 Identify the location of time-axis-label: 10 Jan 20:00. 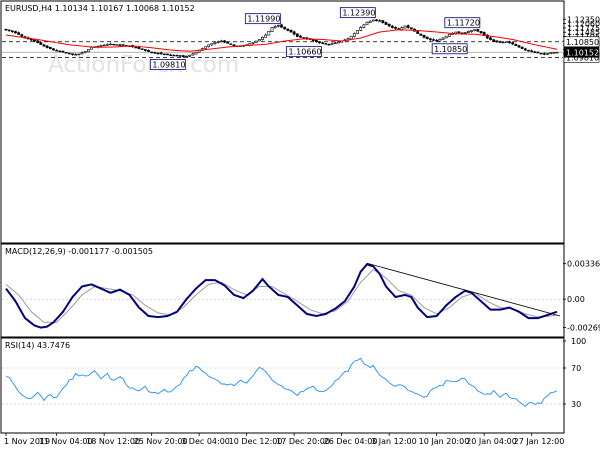
(444, 441).